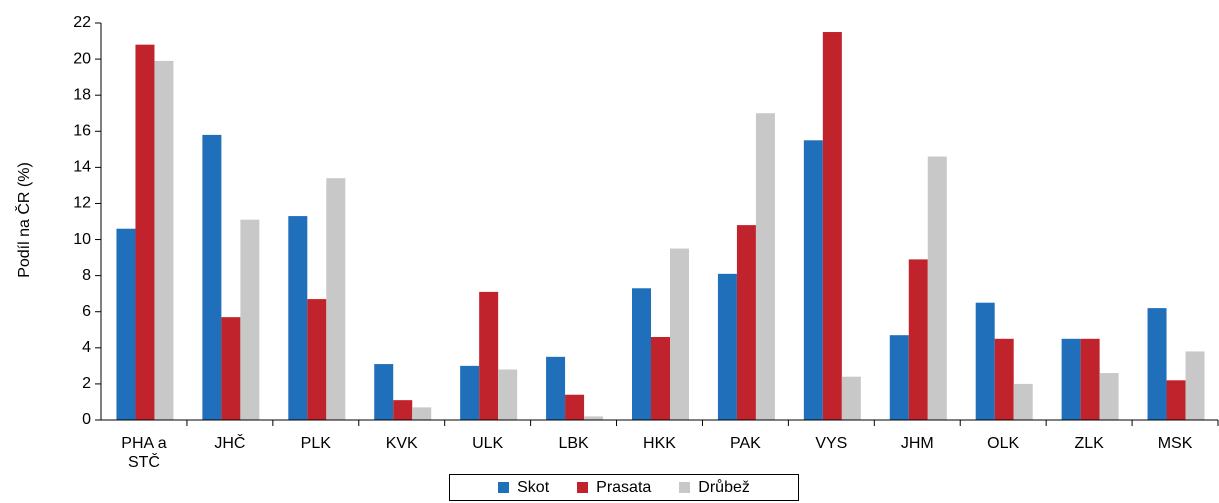  I want to click on y-tick-label: 20, so click(82, 58).